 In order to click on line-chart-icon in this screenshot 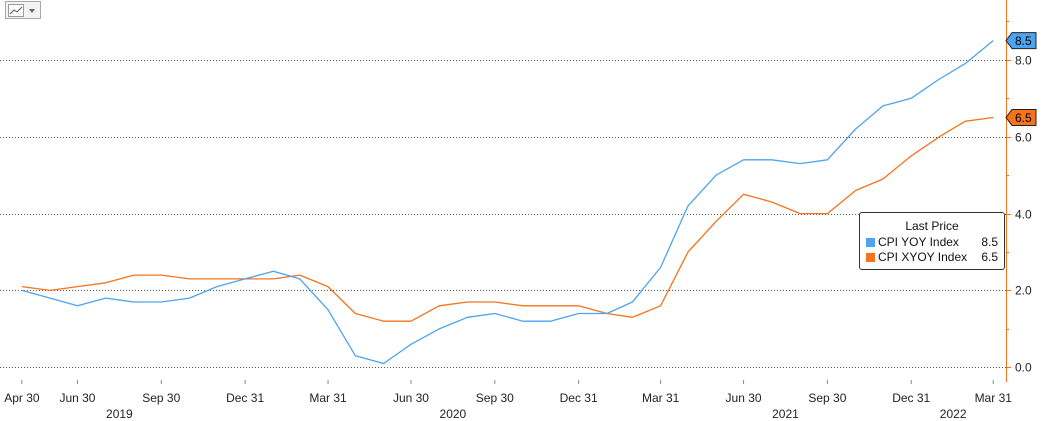, I will do `click(21, 10)`.